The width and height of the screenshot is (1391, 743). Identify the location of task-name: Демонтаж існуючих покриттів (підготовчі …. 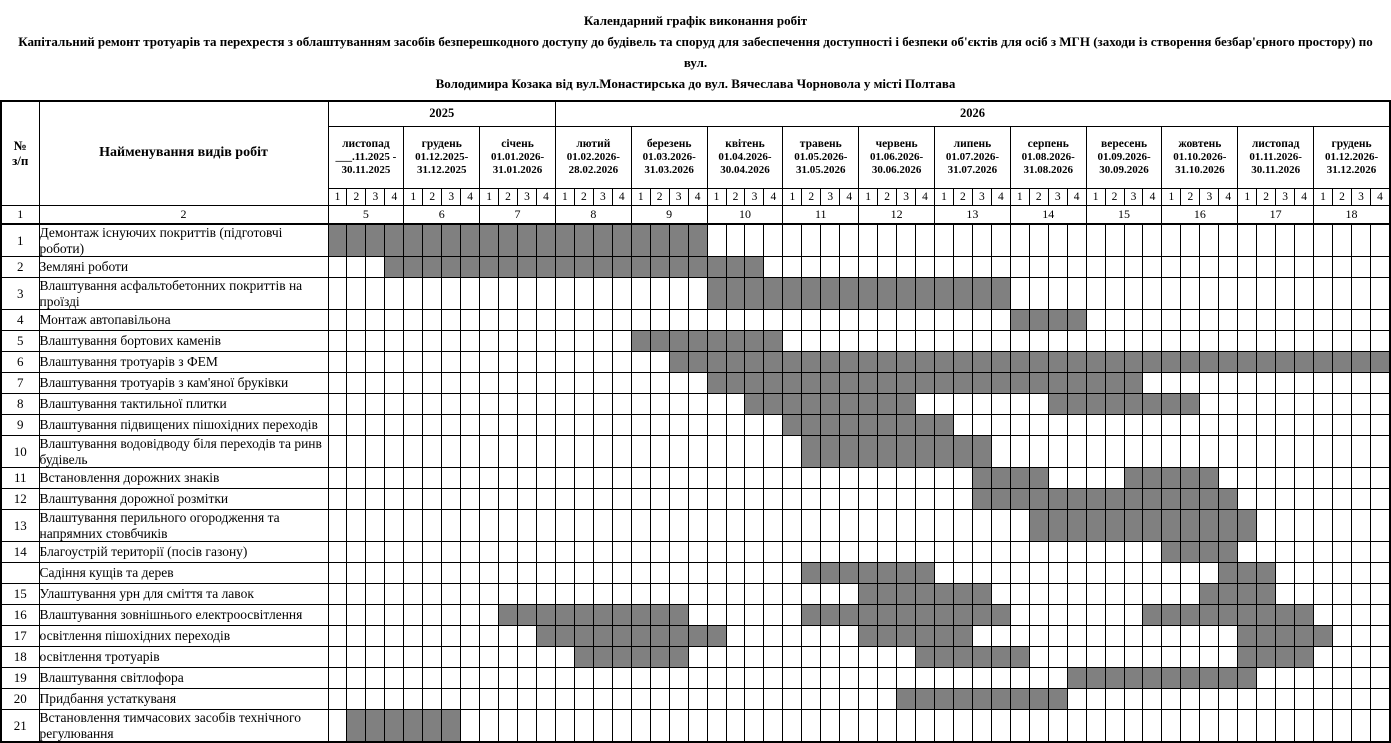
(183, 240).